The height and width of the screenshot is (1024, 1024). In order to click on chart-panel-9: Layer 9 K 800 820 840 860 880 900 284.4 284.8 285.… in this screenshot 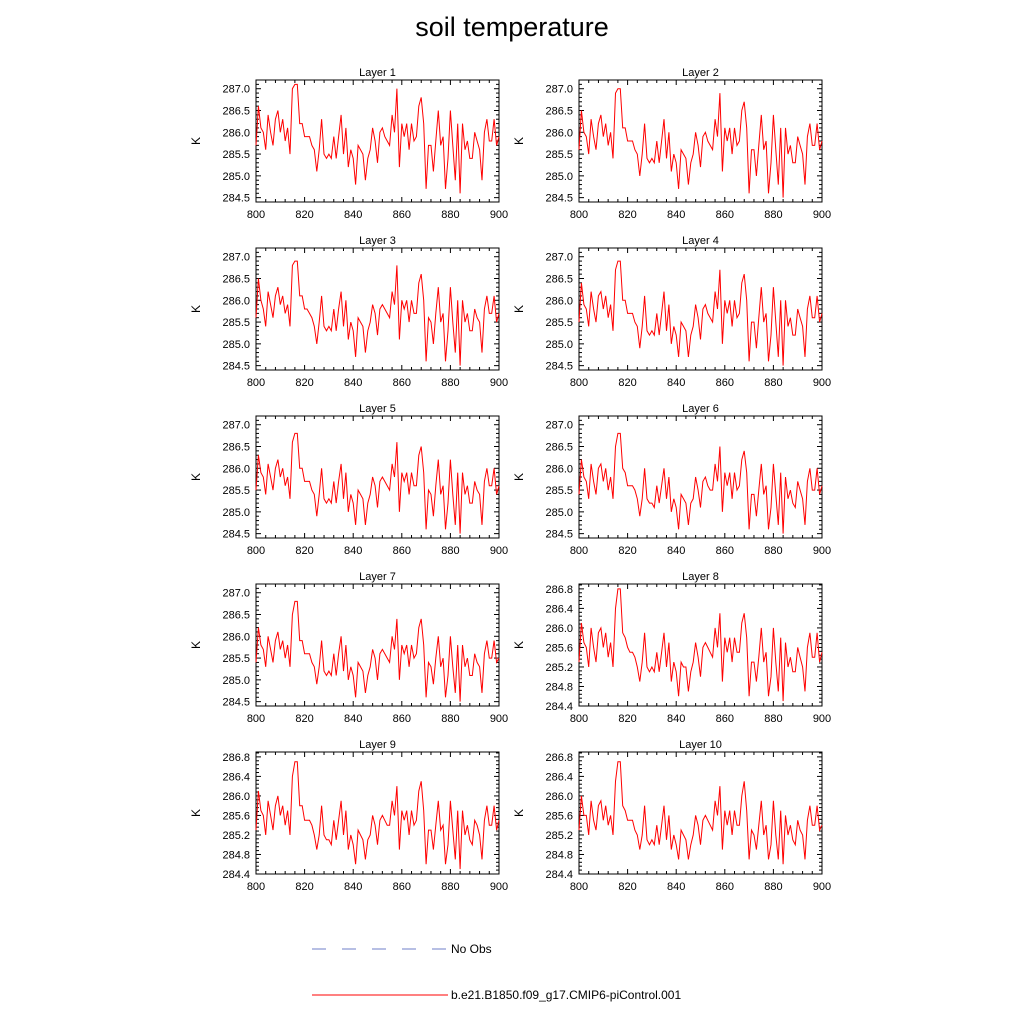, I will do `click(348, 816)`.